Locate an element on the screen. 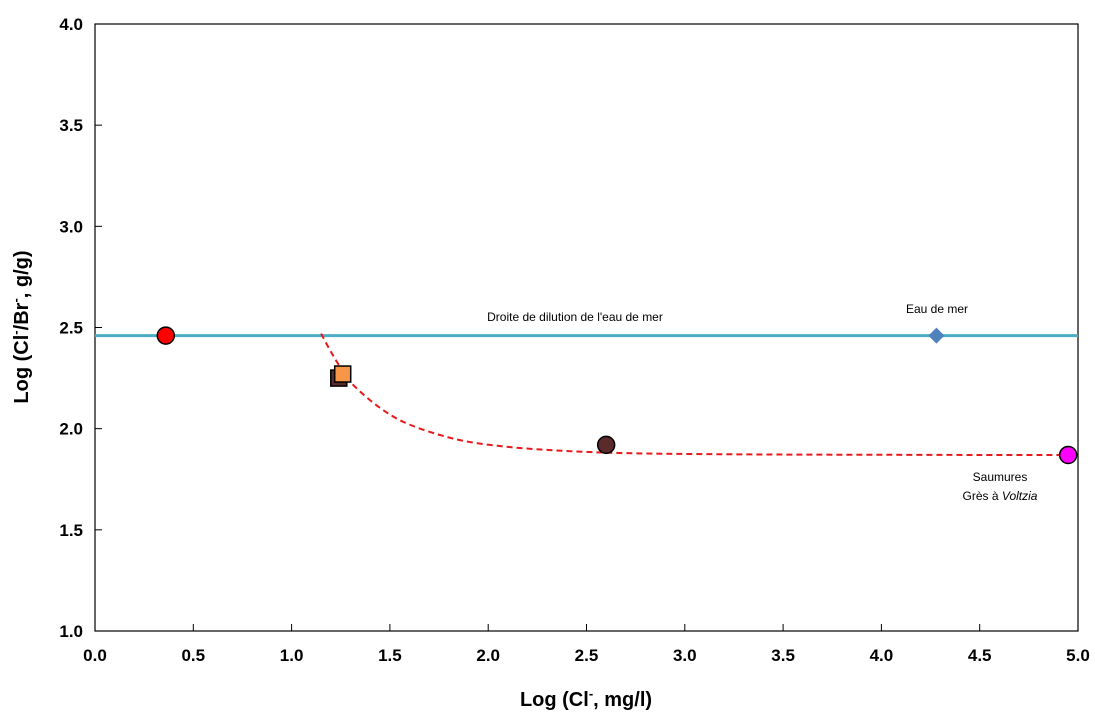  x-tick-label: 5.0 is located at coordinates (1078, 655).